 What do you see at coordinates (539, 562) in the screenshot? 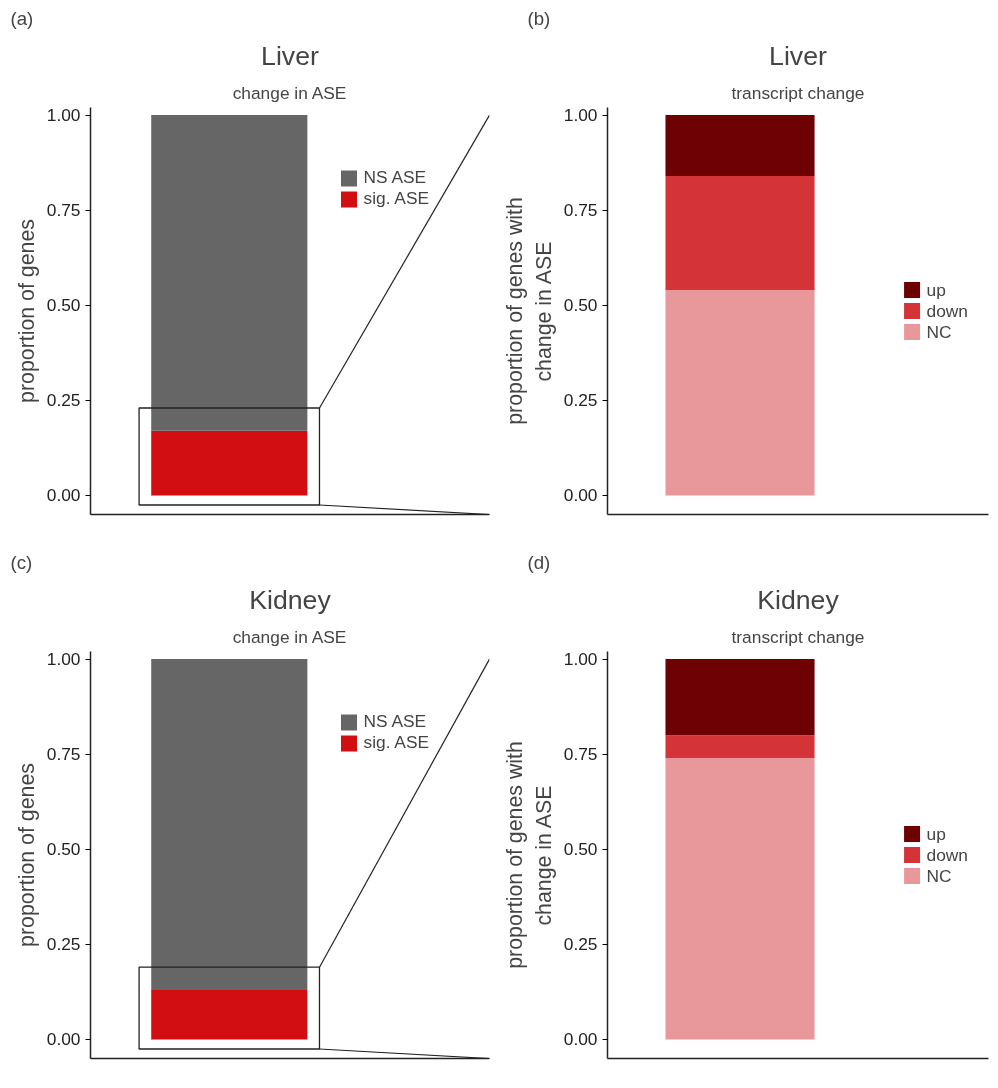
I see `text: (d)` at bounding box center [539, 562].